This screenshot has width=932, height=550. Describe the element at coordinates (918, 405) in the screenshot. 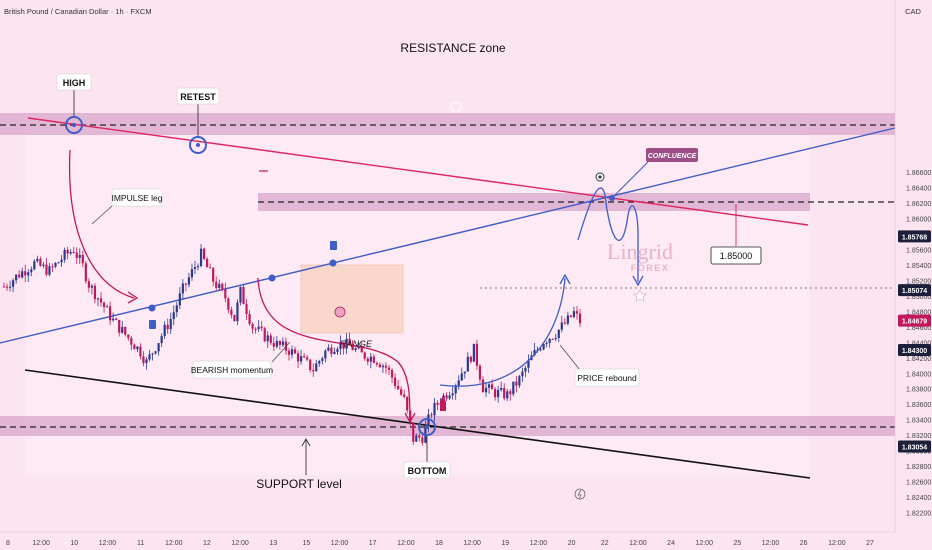

I see `price-tick-label: 1.83600` at that location.